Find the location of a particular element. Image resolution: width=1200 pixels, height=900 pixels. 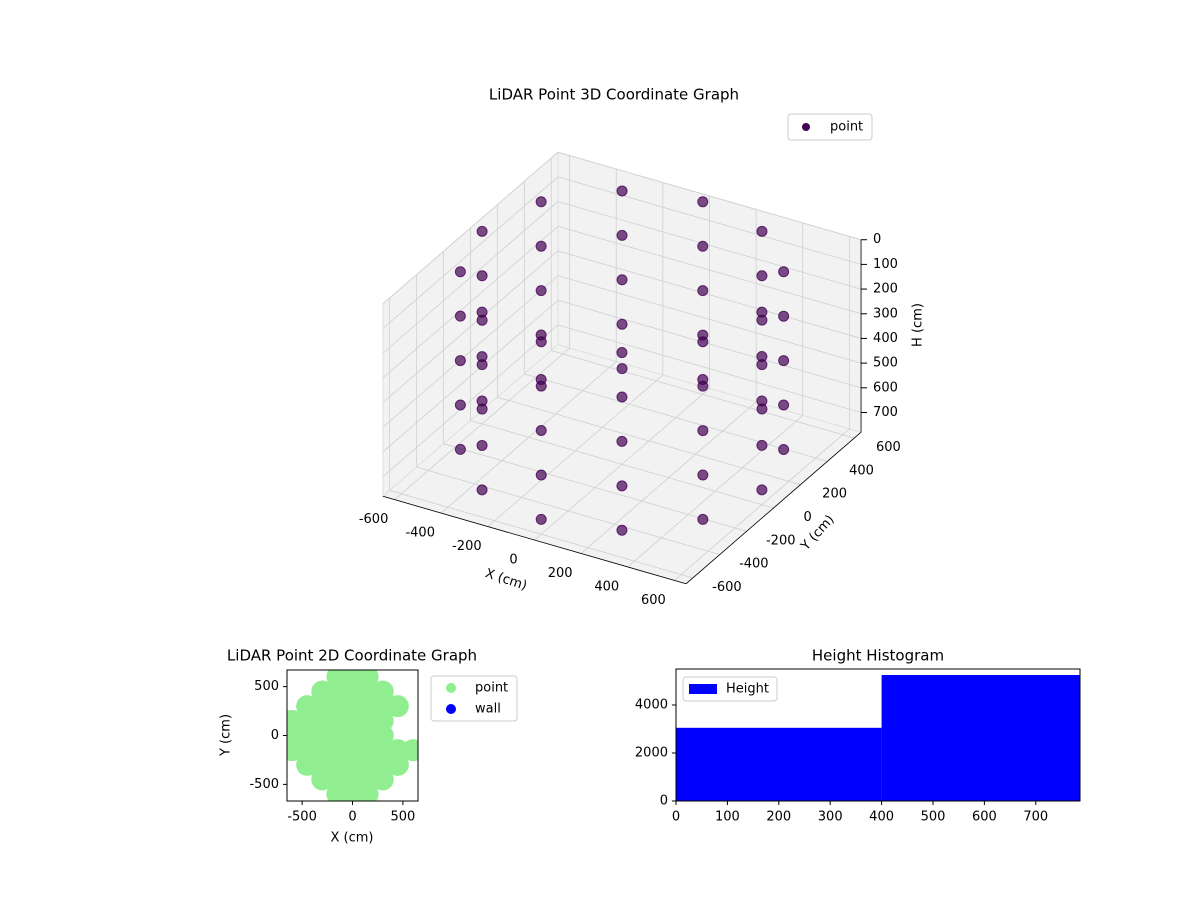

y-axis-label: Y (cm) is located at coordinates (226, 735).